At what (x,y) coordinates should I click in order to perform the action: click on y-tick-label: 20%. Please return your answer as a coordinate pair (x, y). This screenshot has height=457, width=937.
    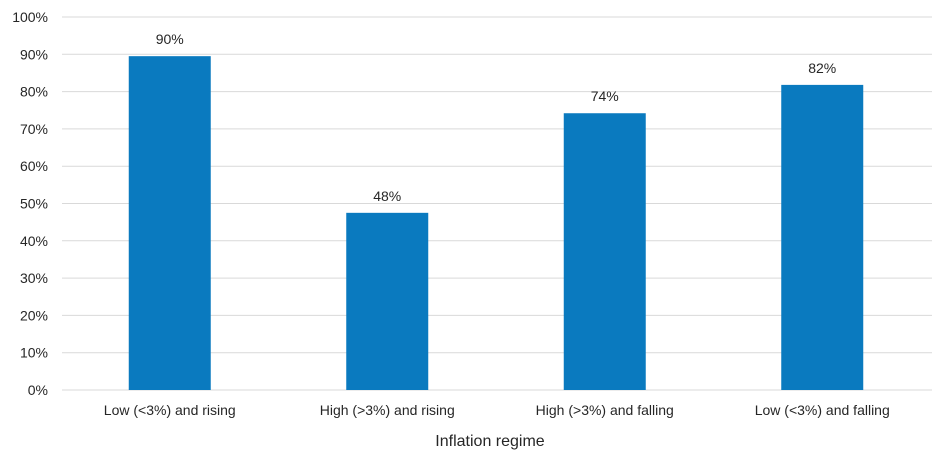
    Looking at the image, I should click on (34, 315).